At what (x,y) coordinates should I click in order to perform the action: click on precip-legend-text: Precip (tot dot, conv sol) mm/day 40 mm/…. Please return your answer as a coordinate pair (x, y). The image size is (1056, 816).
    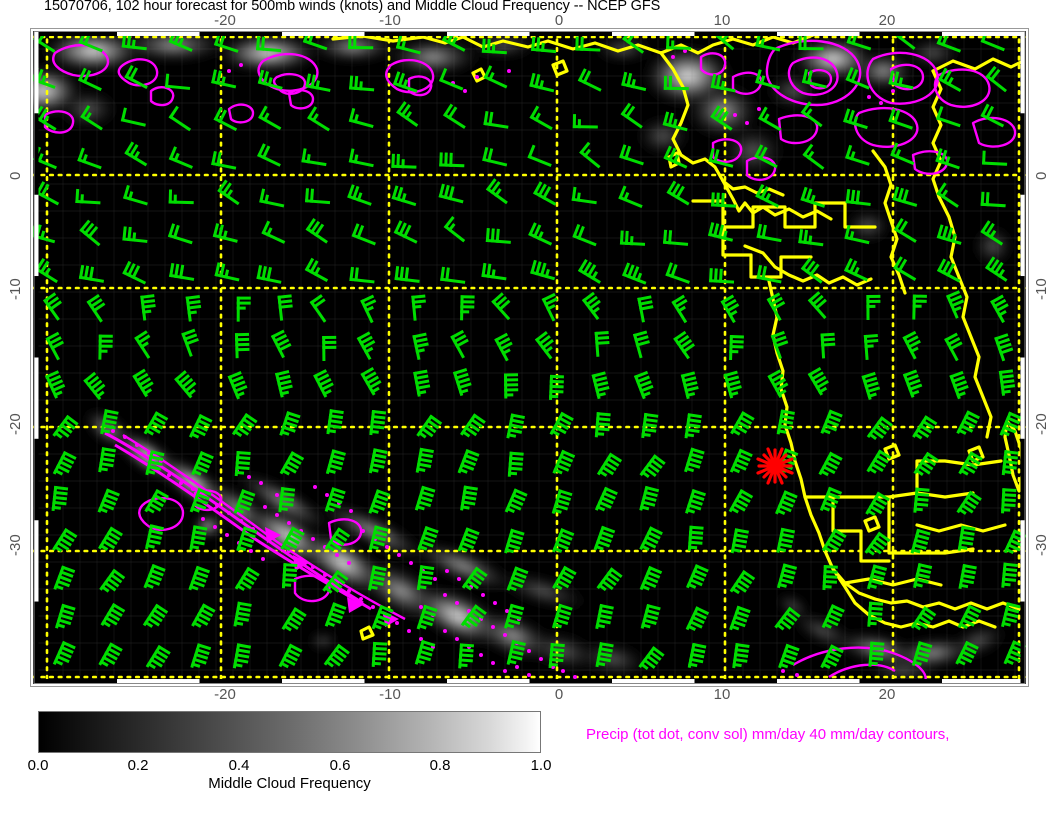
    Looking at the image, I should click on (768, 734).